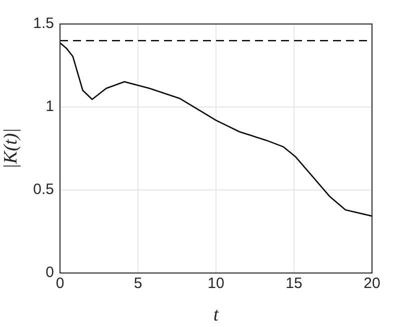  I want to click on y-axis-title: |K(t)|, so click(11, 149).